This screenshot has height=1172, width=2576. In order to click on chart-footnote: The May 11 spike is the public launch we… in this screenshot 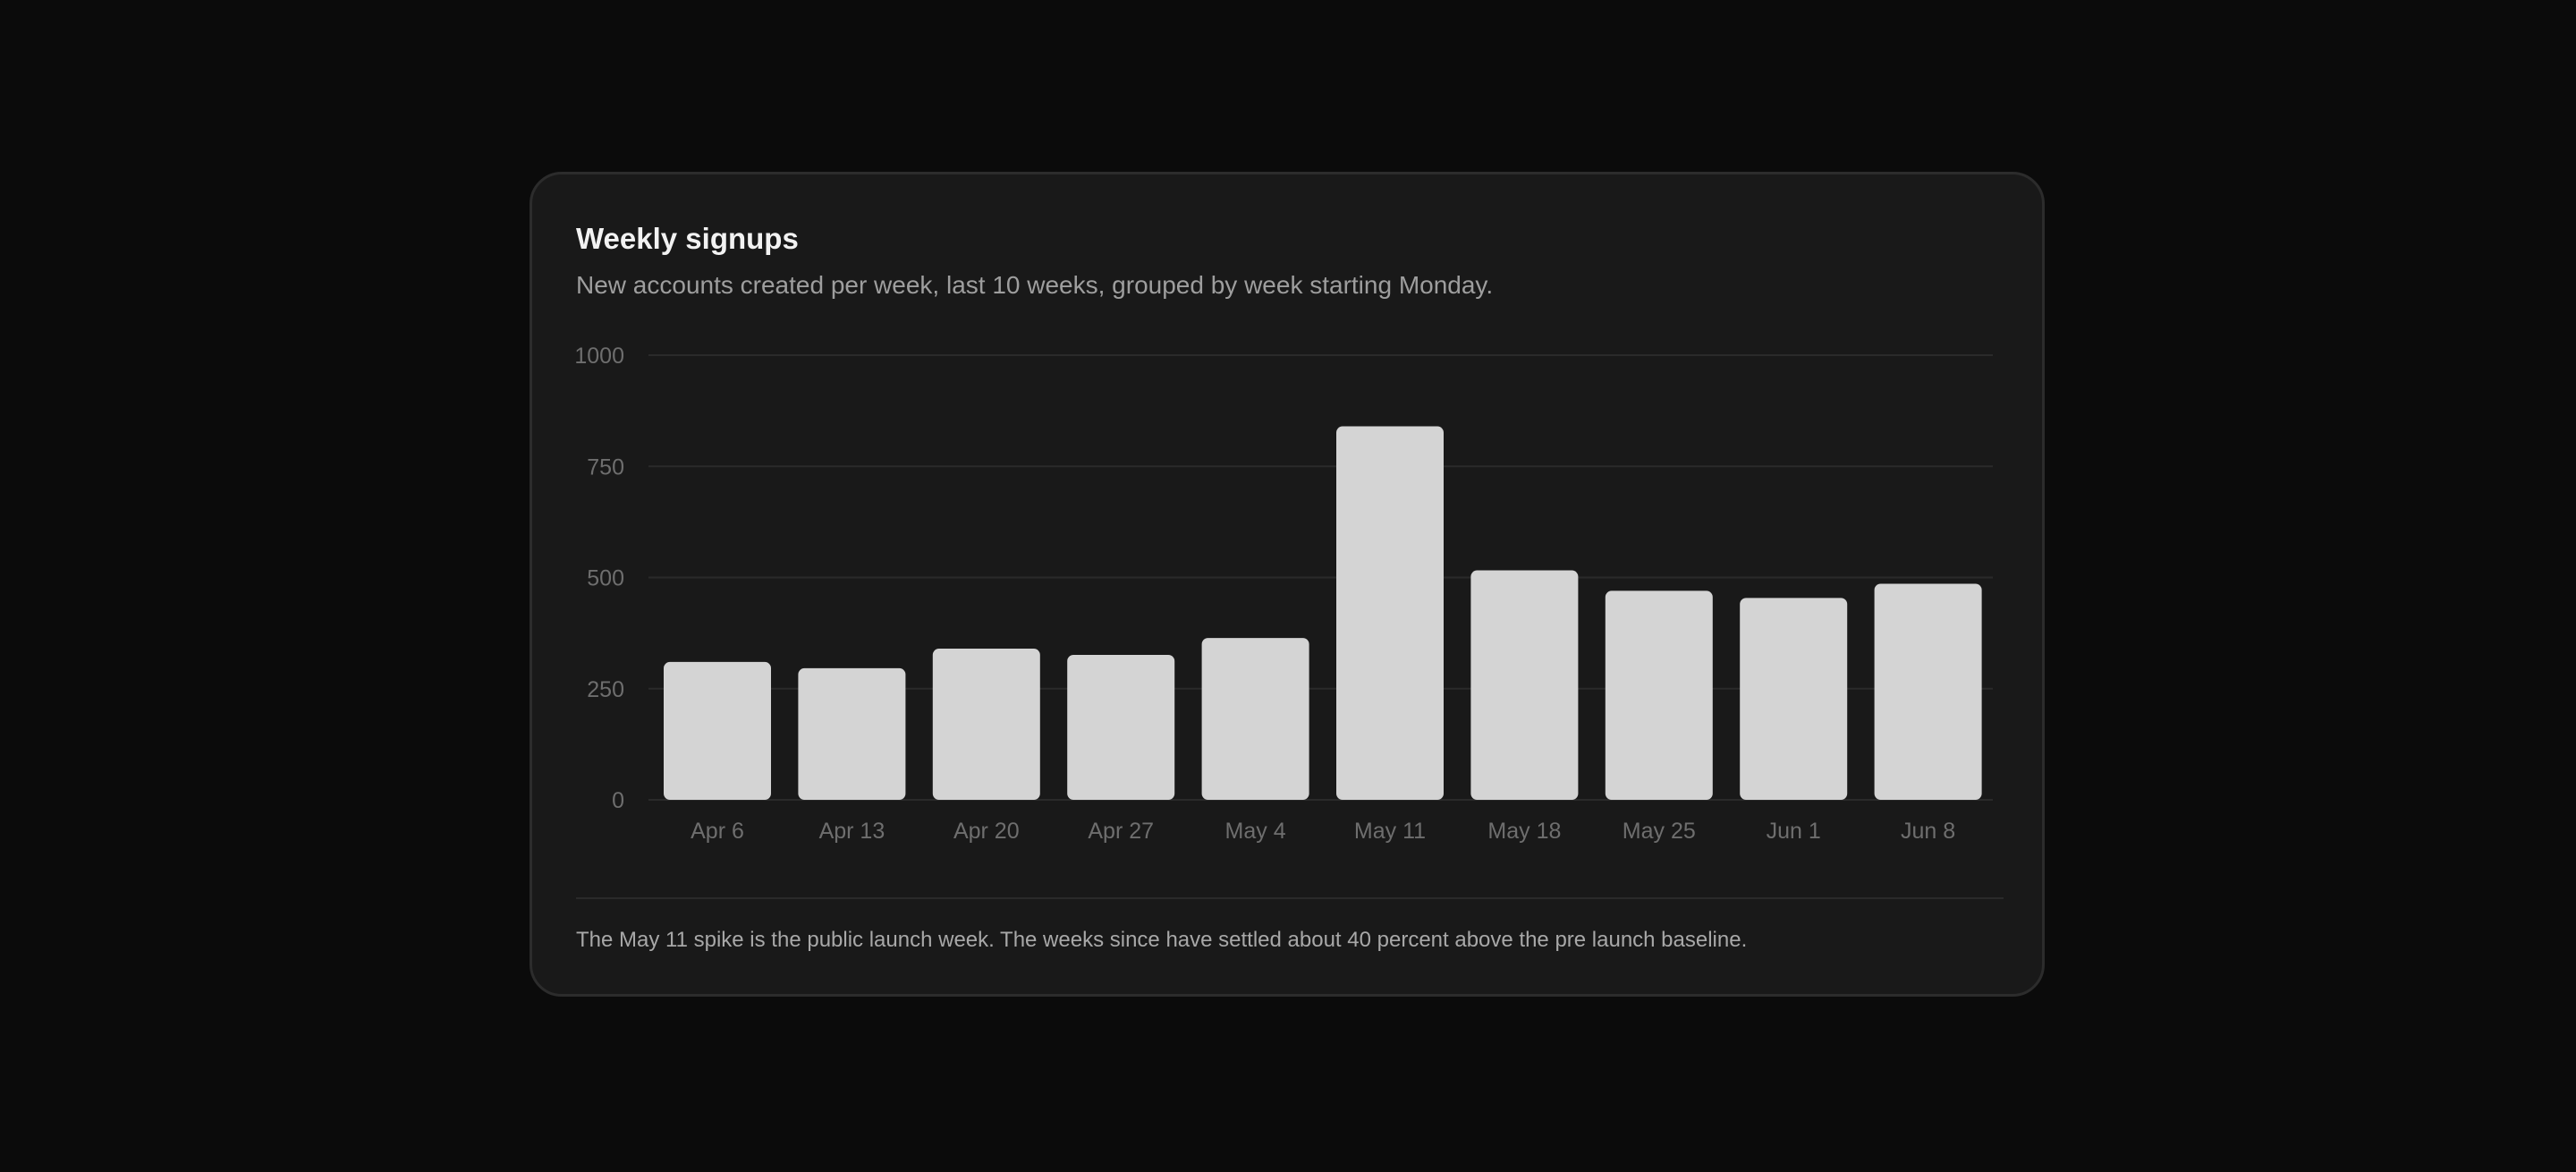, I will do `click(1162, 940)`.